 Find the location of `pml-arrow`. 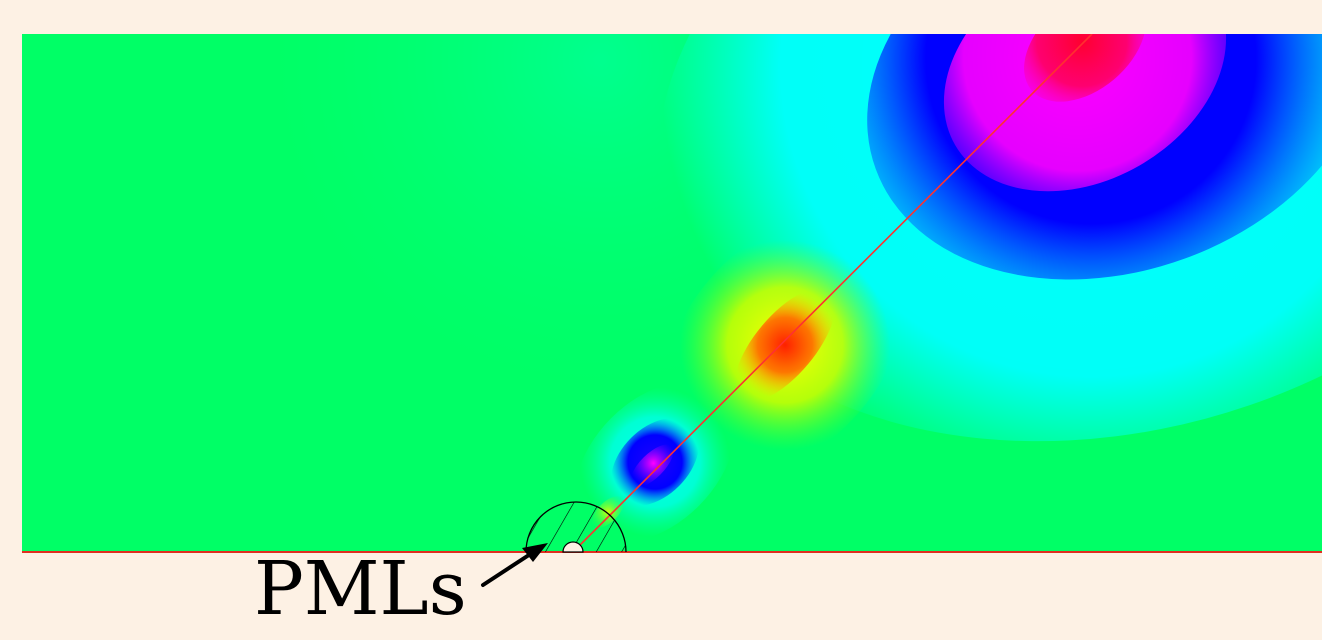

pml-arrow is located at coordinates (514, 565).